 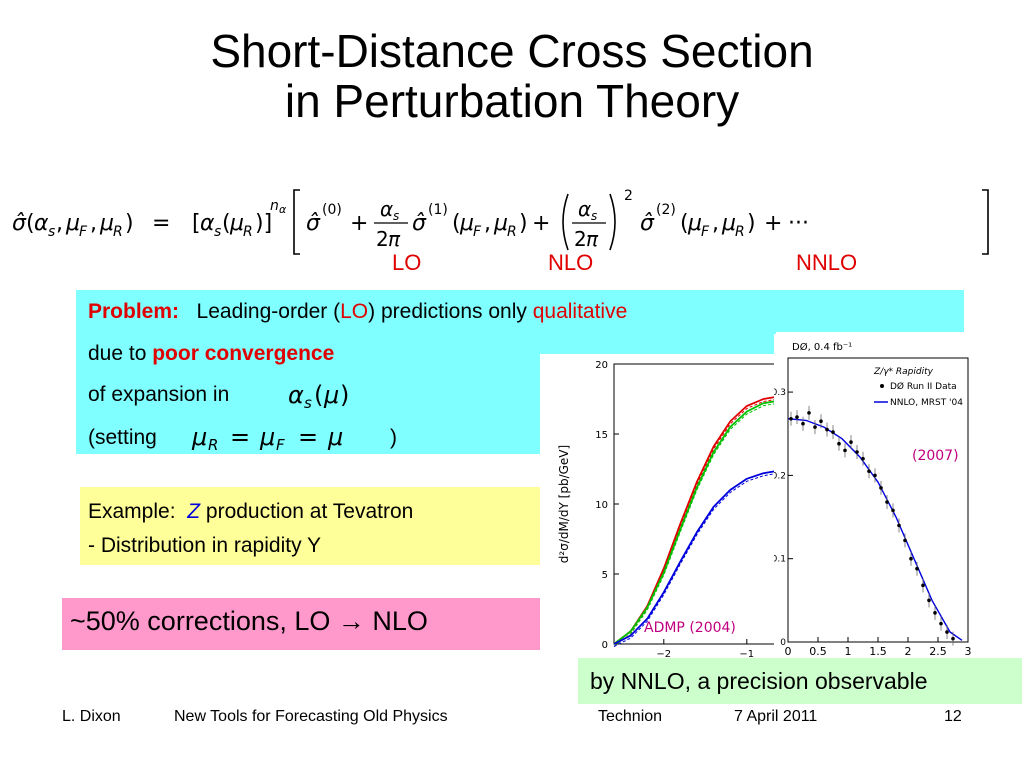 What do you see at coordinates (903, 372) in the screenshot?
I see `d0-legend-title: Z/γ* Rapidity` at bounding box center [903, 372].